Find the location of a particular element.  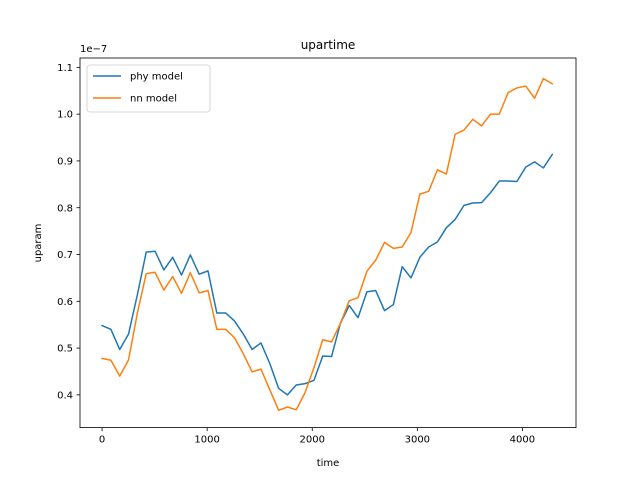

y-offset-text: 1e−7 is located at coordinates (93, 49).